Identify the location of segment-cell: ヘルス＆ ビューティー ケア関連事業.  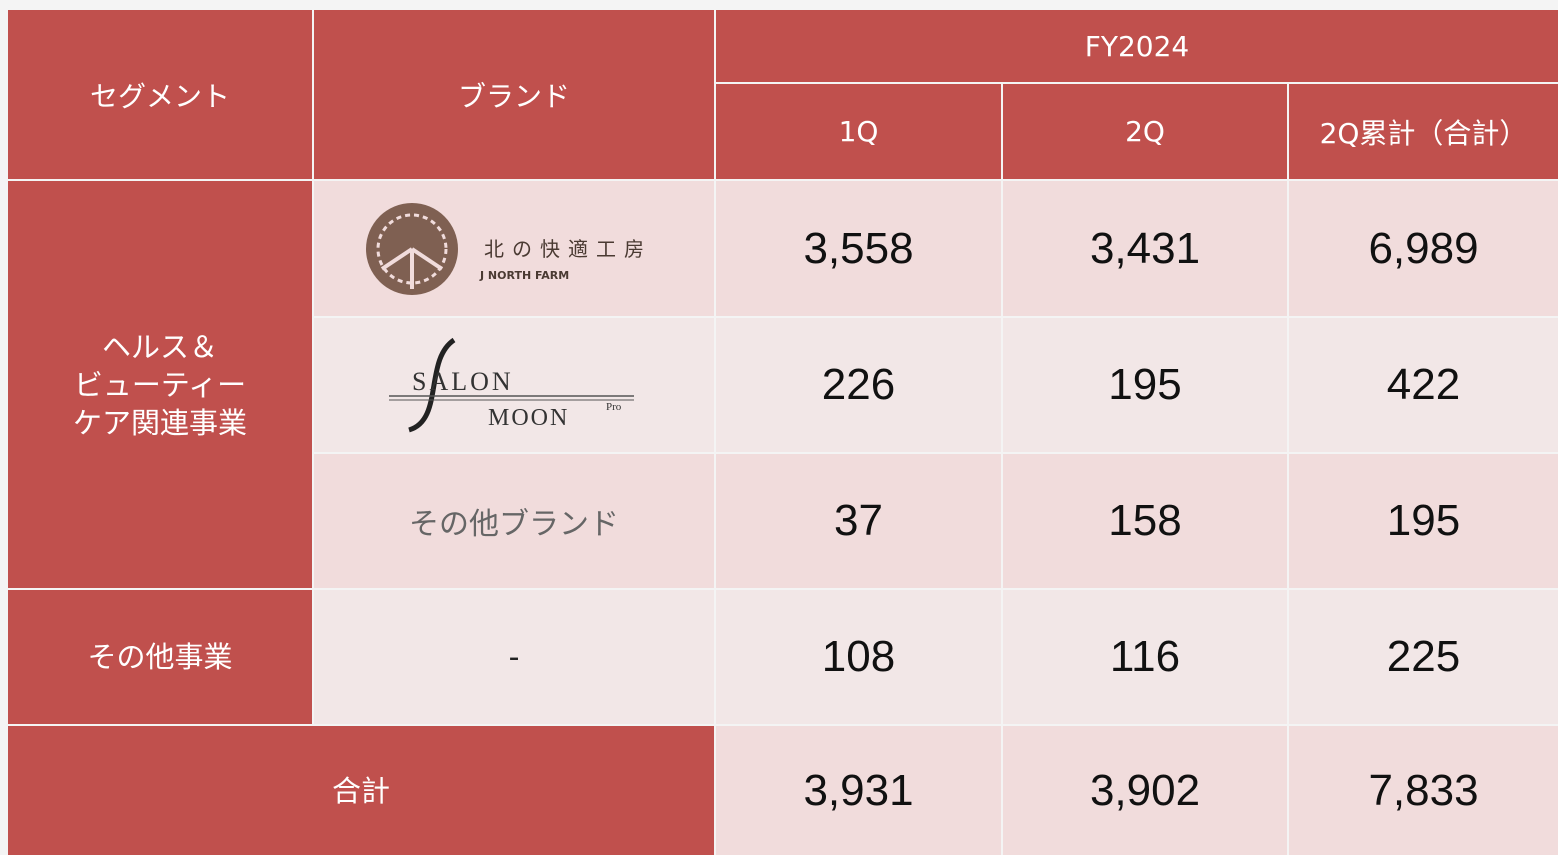
(160, 384).